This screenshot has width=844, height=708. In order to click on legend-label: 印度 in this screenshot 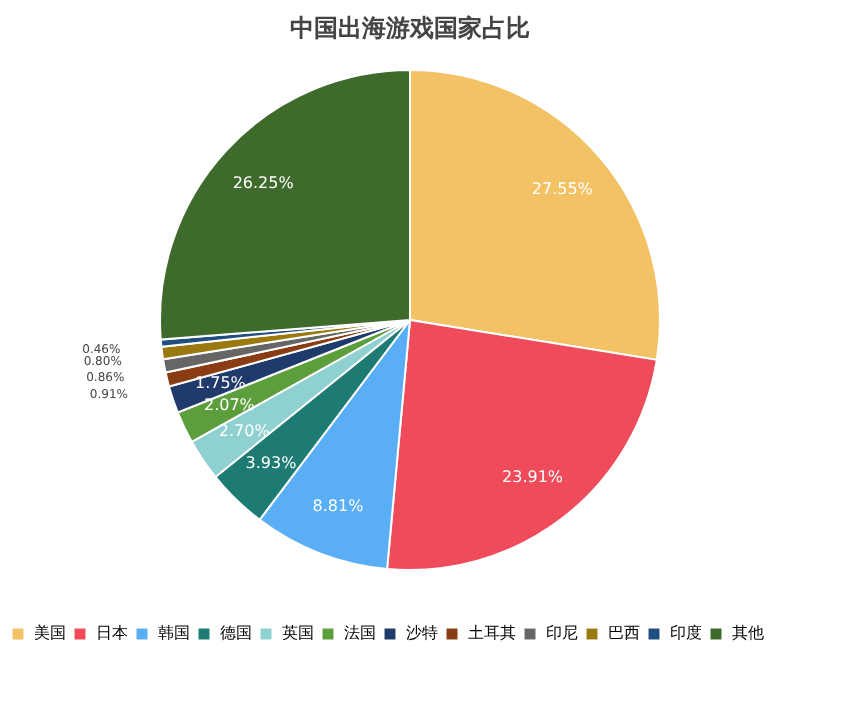, I will do `click(686, 633)`.